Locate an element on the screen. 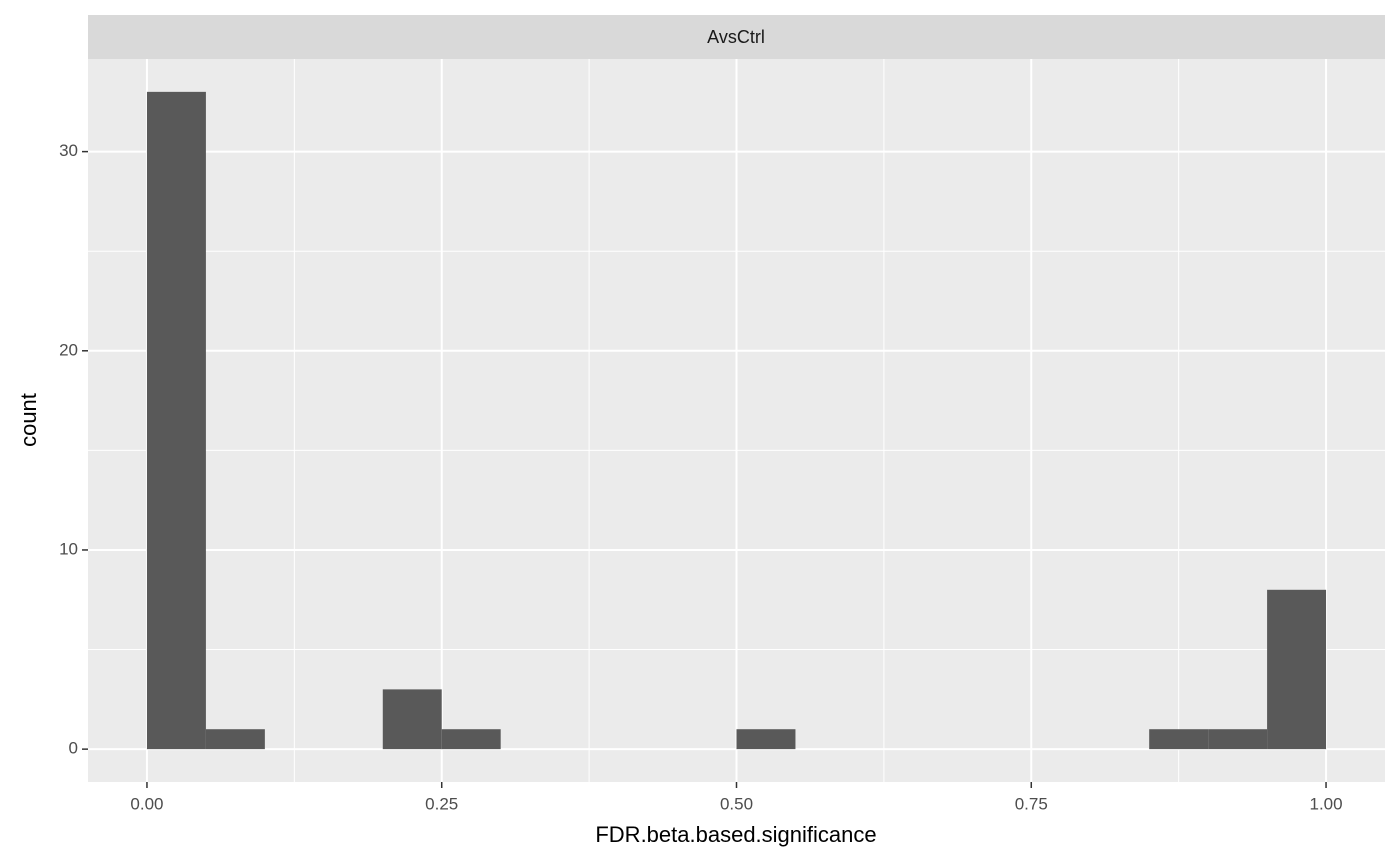  x-axis-title: FDR.beta.based.significance is located at coordinates (735, 834).